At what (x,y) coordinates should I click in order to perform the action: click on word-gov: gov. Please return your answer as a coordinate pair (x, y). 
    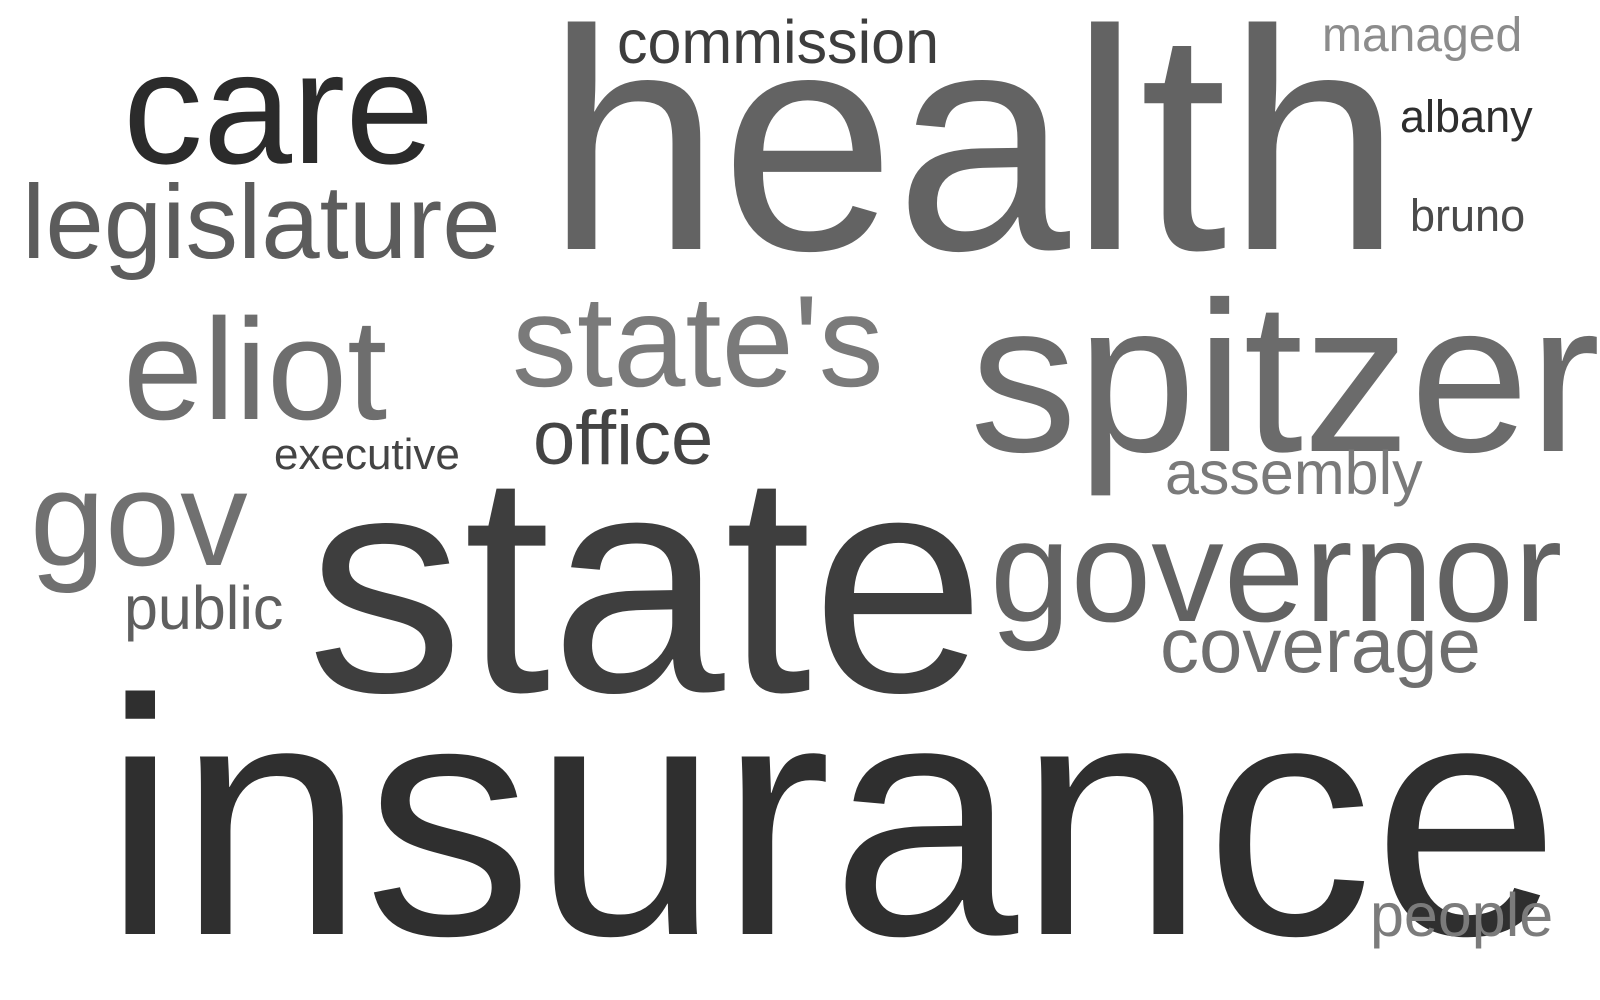
    Looking at the image, I should click on (139, 518).